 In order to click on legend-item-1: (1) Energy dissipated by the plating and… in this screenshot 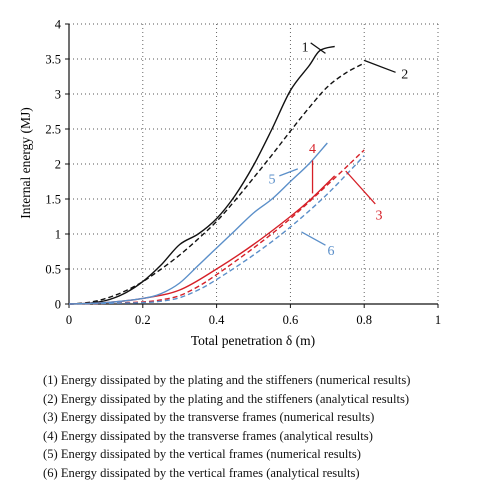, I will do `click(227, 380)`.